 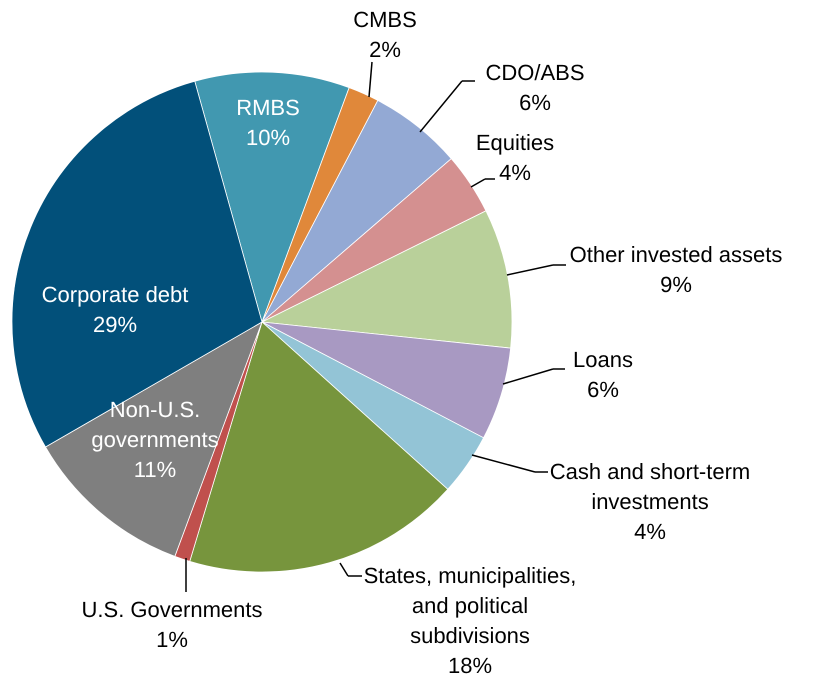 What do you see at coordinates (515, 142) in the screenshot?
I see `slice-label: Equities` at bounding box center [515, 142].